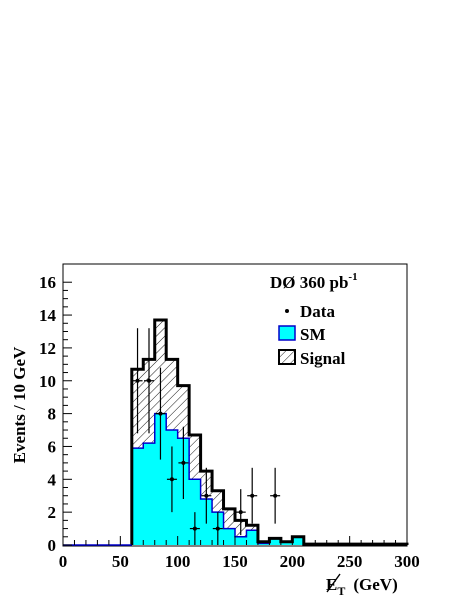 The width and height of the screenshot is (463, 599). I want to click on y-tick-label: 12, so click(47, 348).